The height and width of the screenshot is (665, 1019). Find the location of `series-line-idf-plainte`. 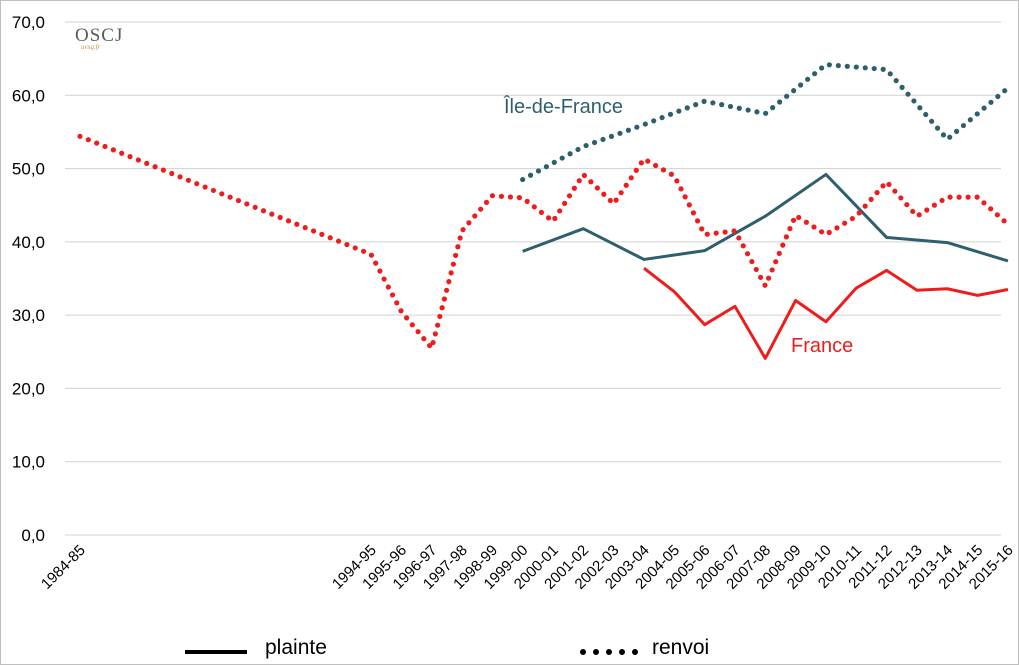

series-line-idf-plainte is located at coordinates (765, 217).